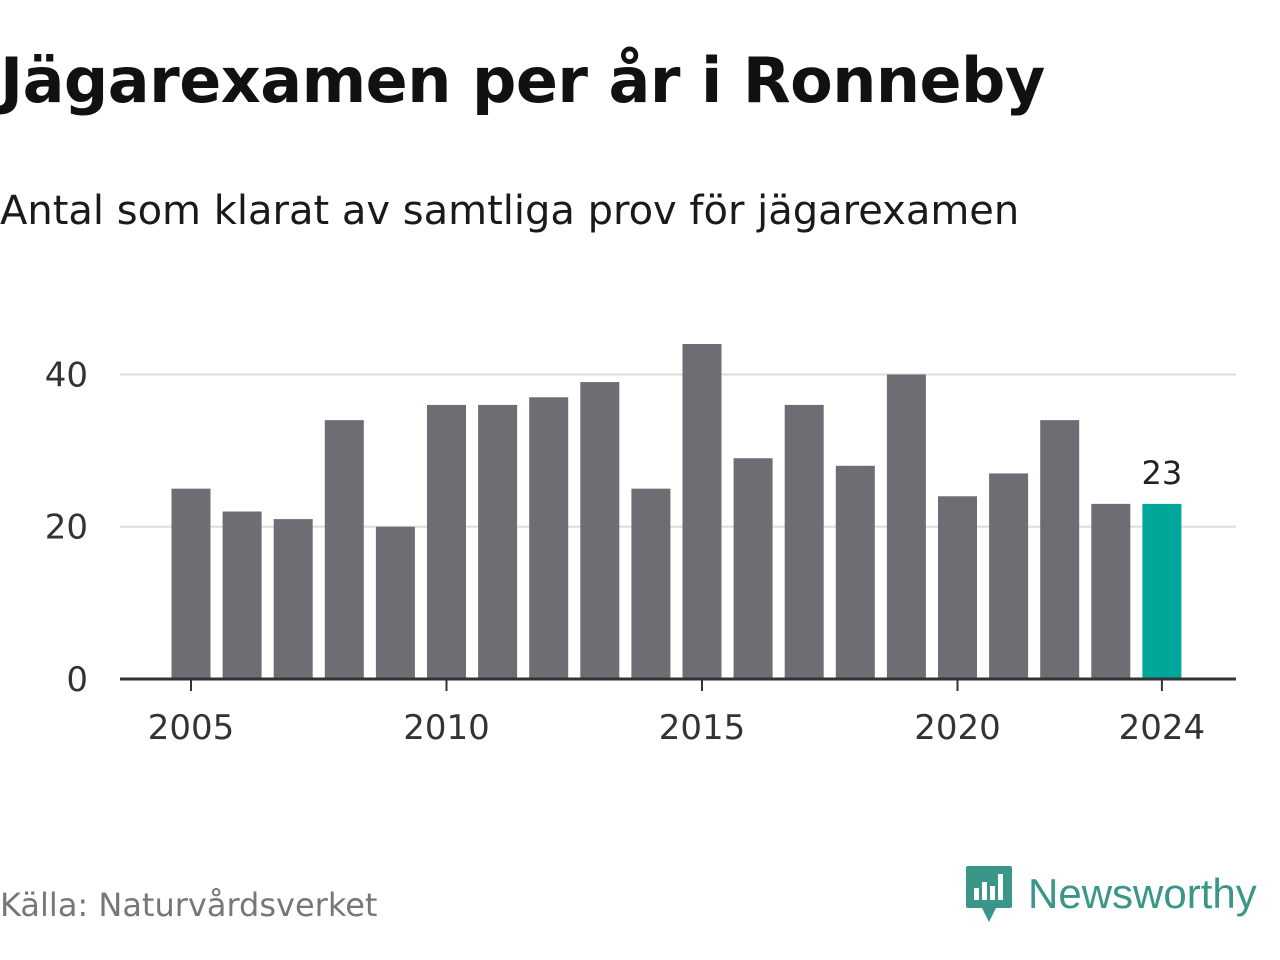 The width and height of the screenshot is (1280, 960). I want to click on source-note: Källa: Naturvårdsverket, so click(189, 905).